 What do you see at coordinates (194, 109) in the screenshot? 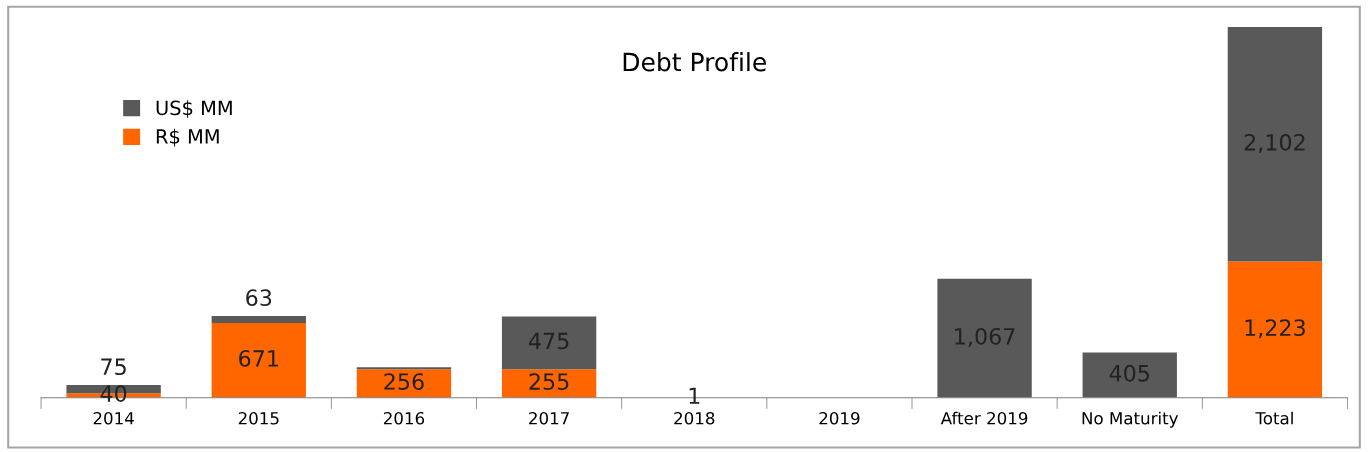
I see `legend-label: US$ MM` at bounding box center [194, 109].